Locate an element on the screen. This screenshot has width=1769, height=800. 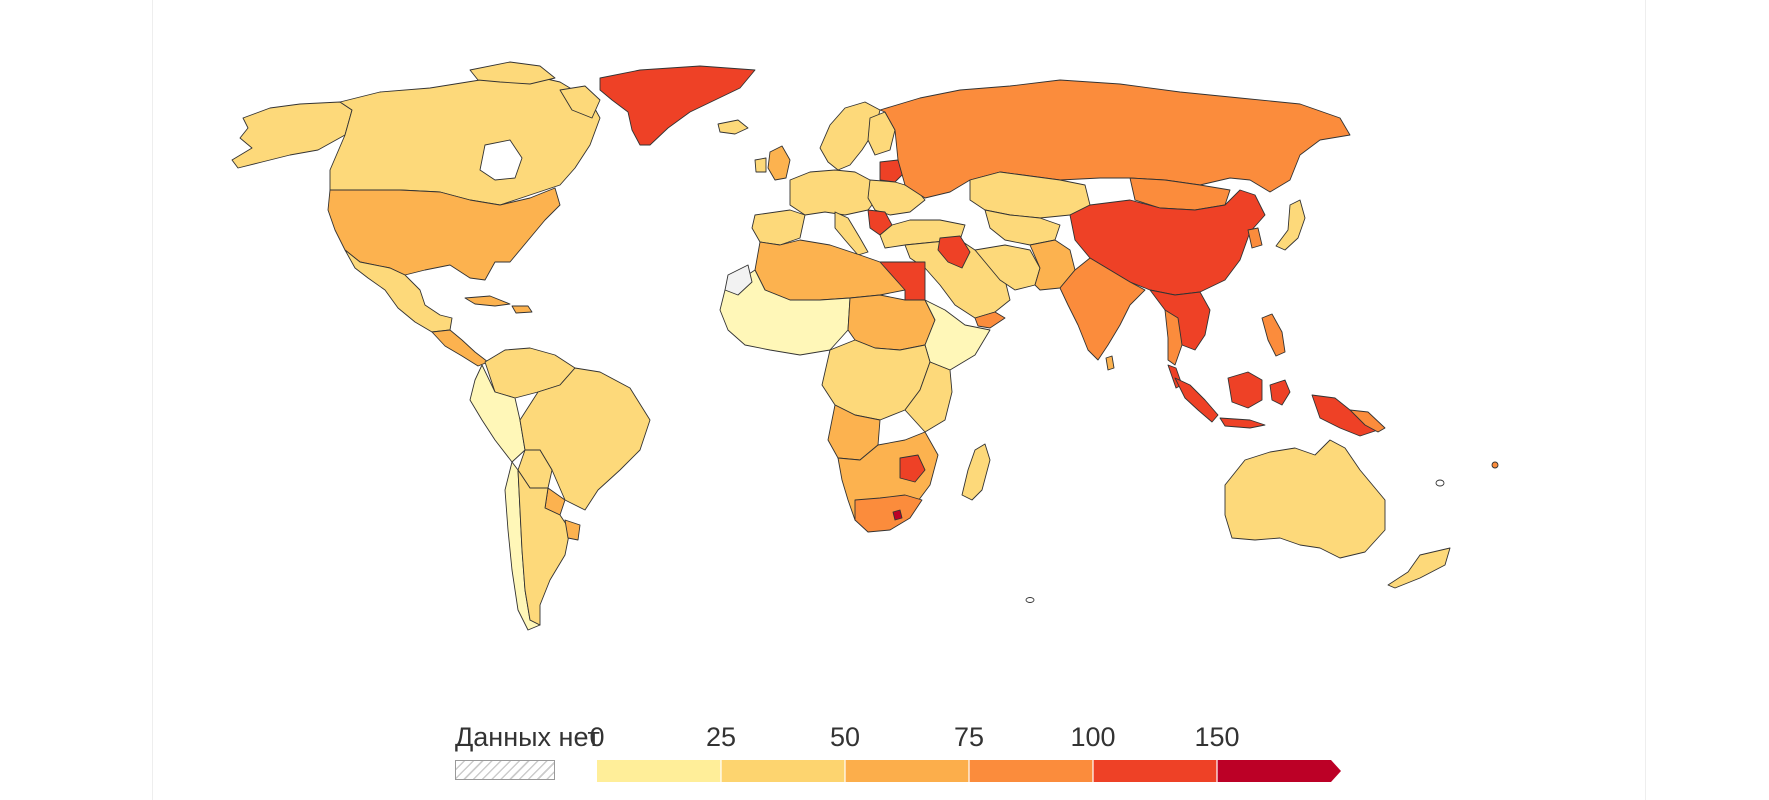
region-zimbabwe is located at coordinates (912, 468).